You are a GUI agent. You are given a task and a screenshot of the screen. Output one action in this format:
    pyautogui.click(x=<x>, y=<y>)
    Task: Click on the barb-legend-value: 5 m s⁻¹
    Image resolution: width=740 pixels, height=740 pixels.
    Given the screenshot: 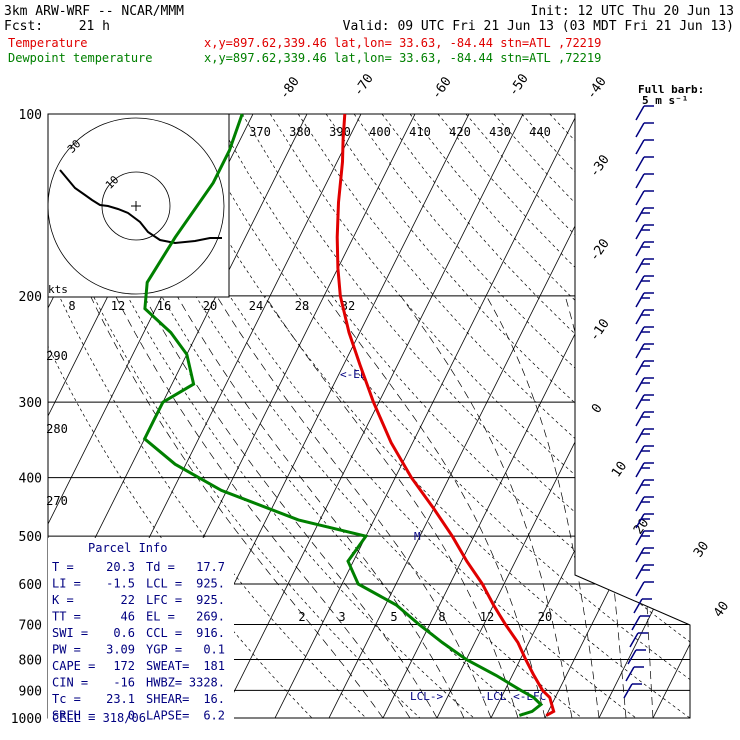 What is the action you would take?
    pyautogui.click(x=665, y=100)
    